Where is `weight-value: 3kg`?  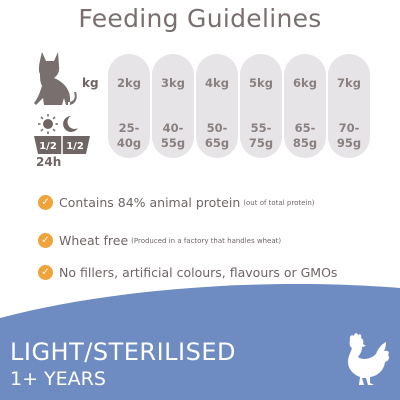
weight-value: 3kg is located at coordinates (173, 83).